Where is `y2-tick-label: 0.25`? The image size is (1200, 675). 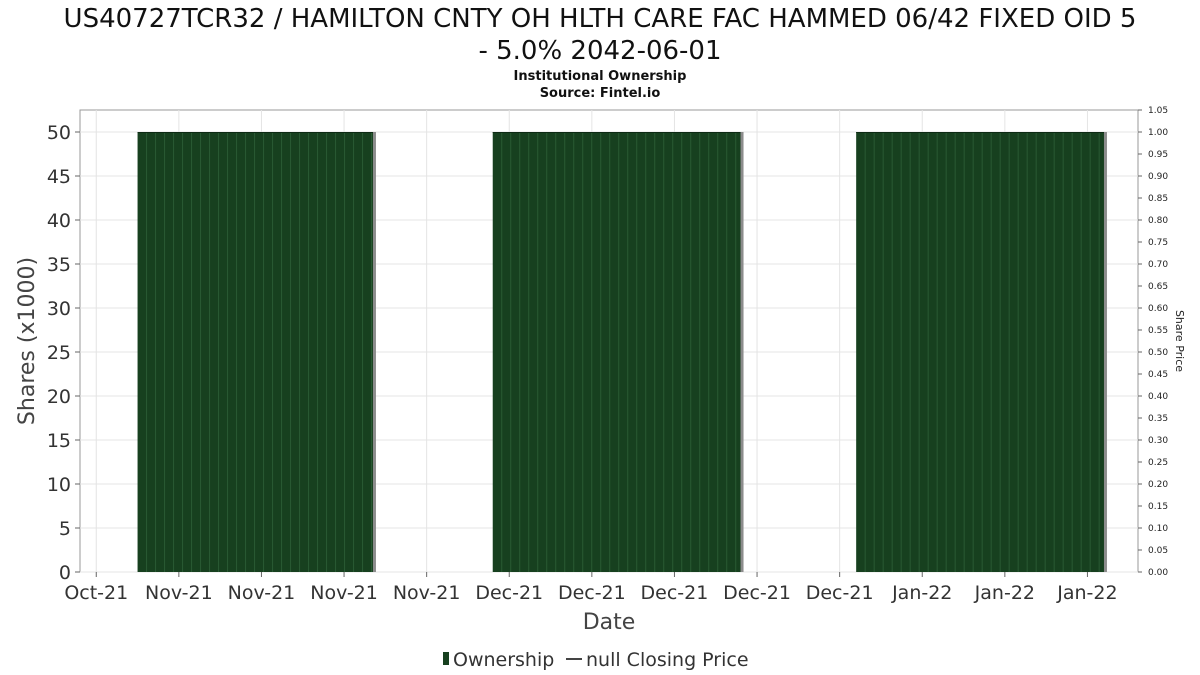 y2-tick-label: 0.25 is located at coordinates (1158, 463).